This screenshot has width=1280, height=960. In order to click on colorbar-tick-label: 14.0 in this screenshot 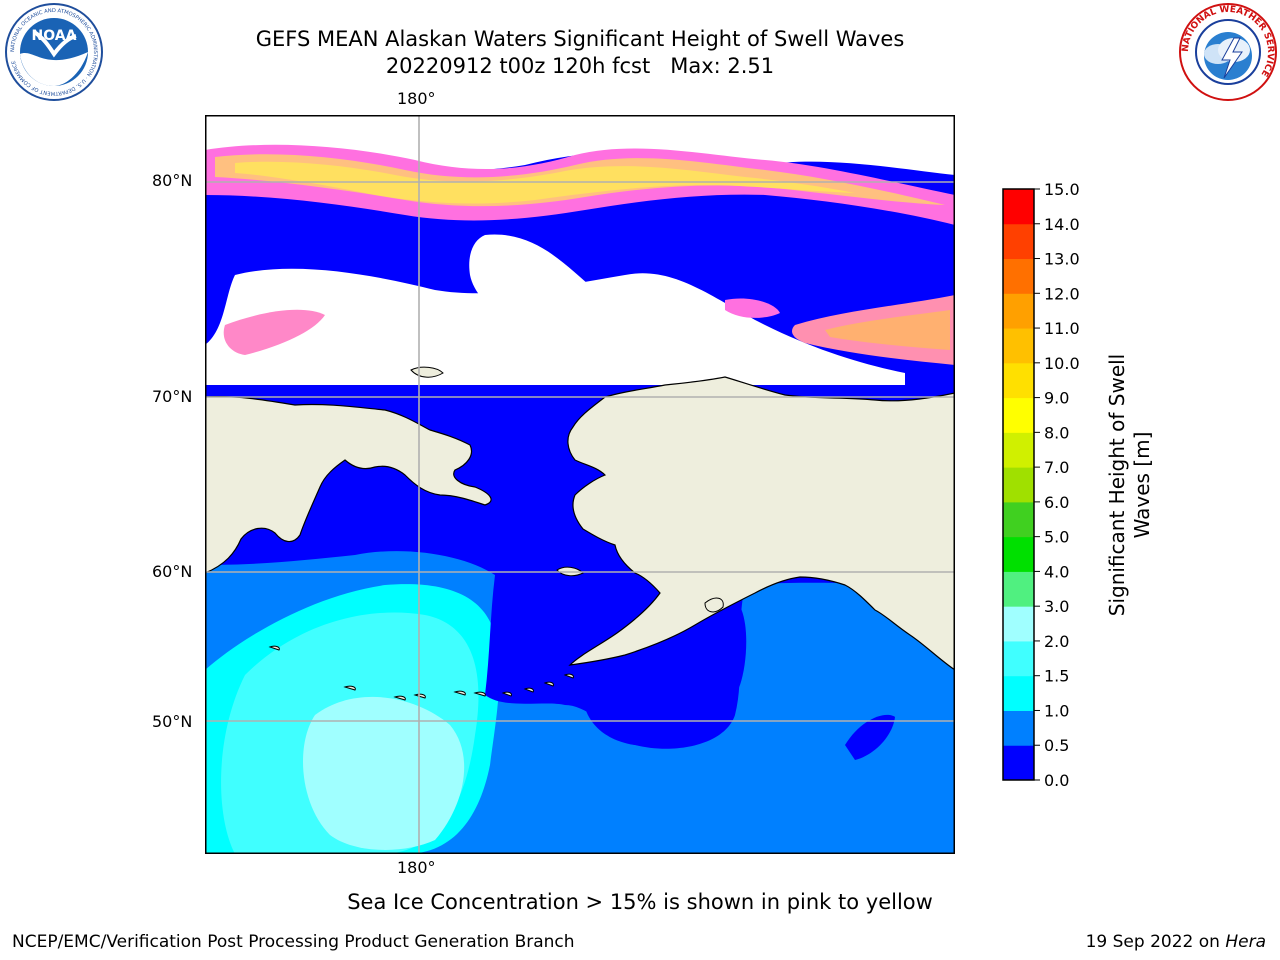, I will do `click(1062, 224)`.